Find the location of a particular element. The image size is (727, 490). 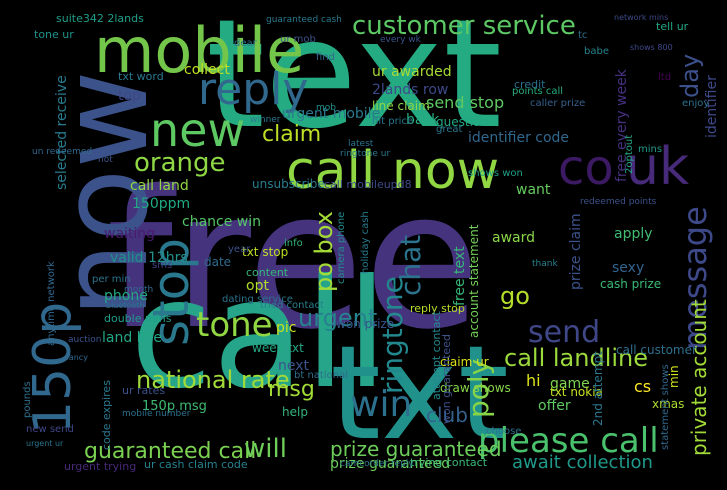

cloud-word-new-send: new send is located at coordinates (50, 429).